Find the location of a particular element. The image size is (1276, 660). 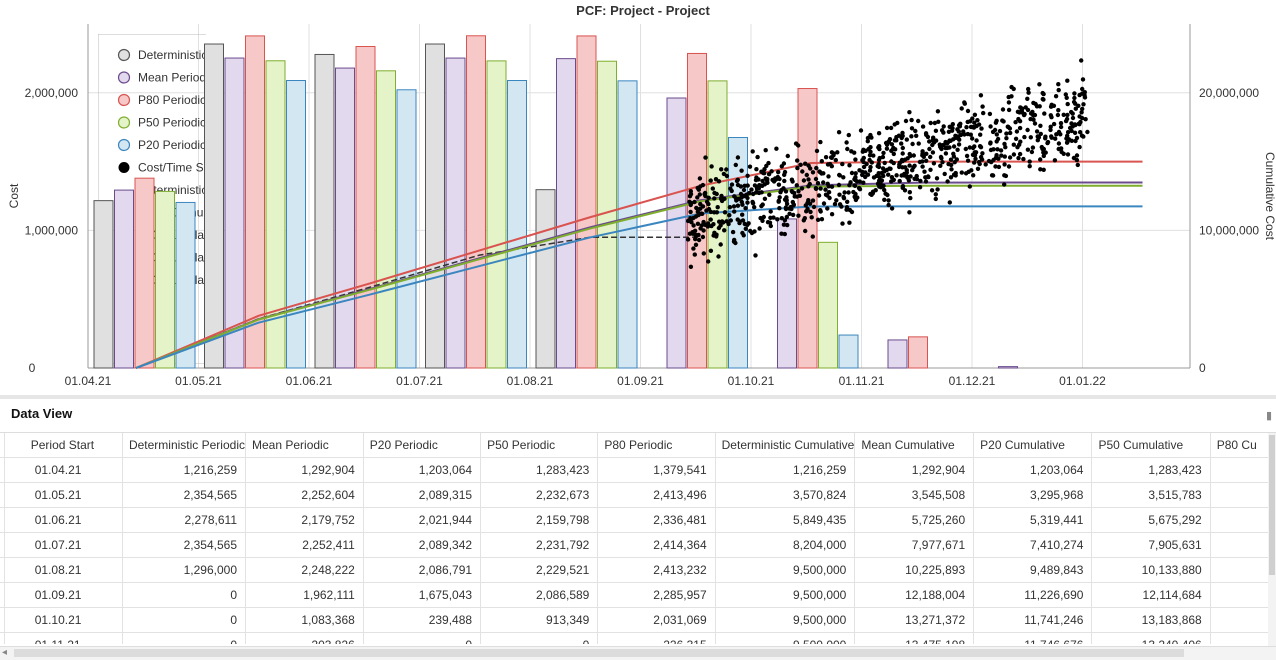

table-cell: 01.10.21 is located at coordinates (63, 620).